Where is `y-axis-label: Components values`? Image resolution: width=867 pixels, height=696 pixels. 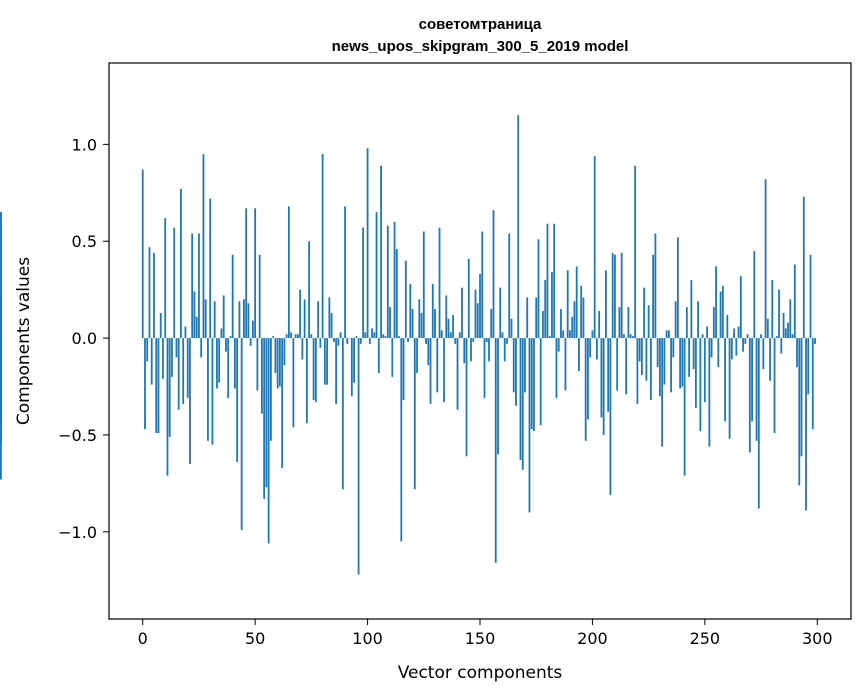
y-axis-label: Components values is located at coordinates (24, 341).